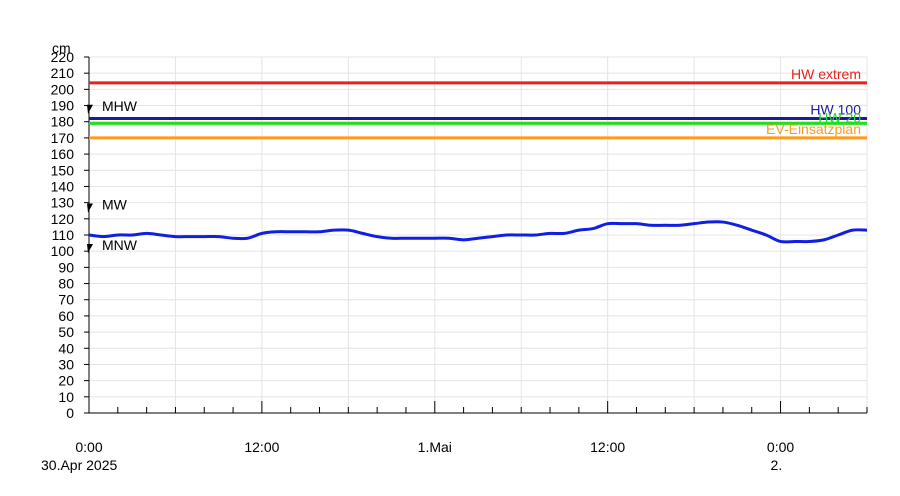 This screenshot has width=900, height=496. What do you see at coordinates (63, 235) in the screenshot?
I see `y-tick-label: 110` at bounding box center [63, 235].